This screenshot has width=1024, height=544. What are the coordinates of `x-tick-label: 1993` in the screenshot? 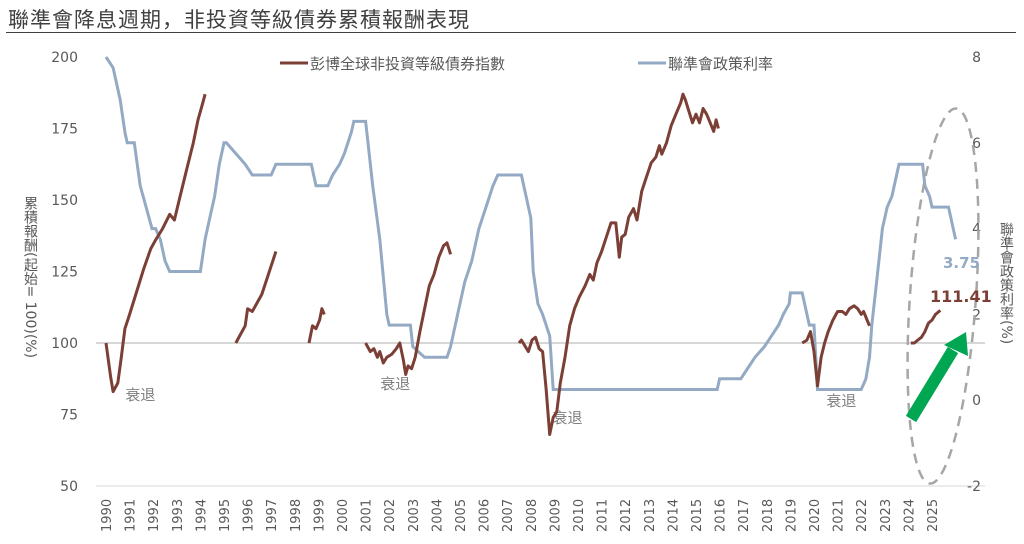 It's located at (178, 515).